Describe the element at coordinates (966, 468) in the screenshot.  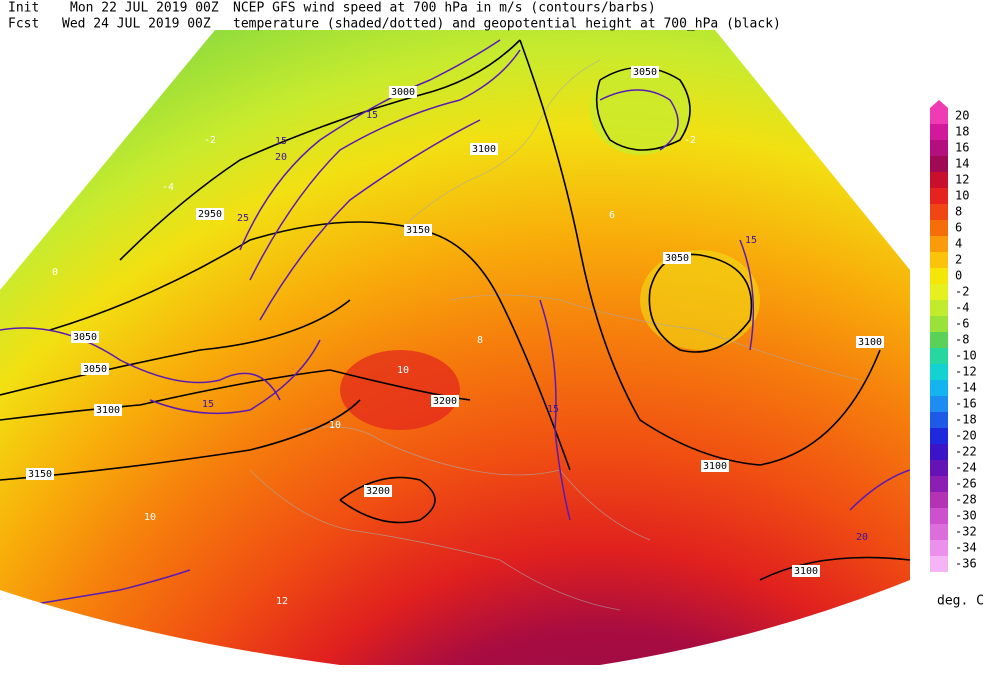
I see `colorbar-label: -24` at that location.